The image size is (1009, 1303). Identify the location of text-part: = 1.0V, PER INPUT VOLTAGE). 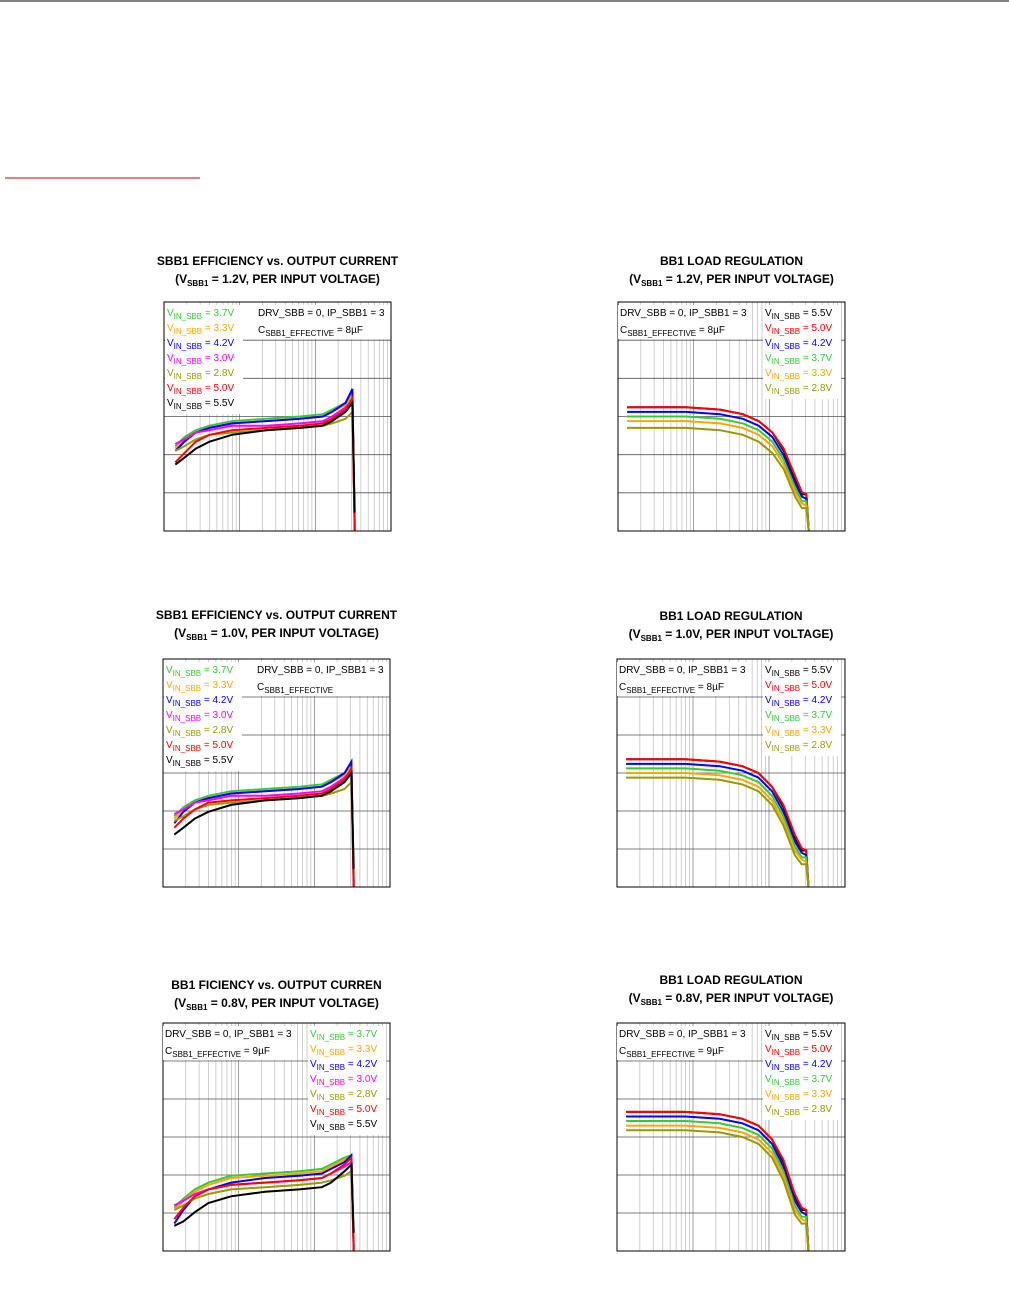
(293, 633).